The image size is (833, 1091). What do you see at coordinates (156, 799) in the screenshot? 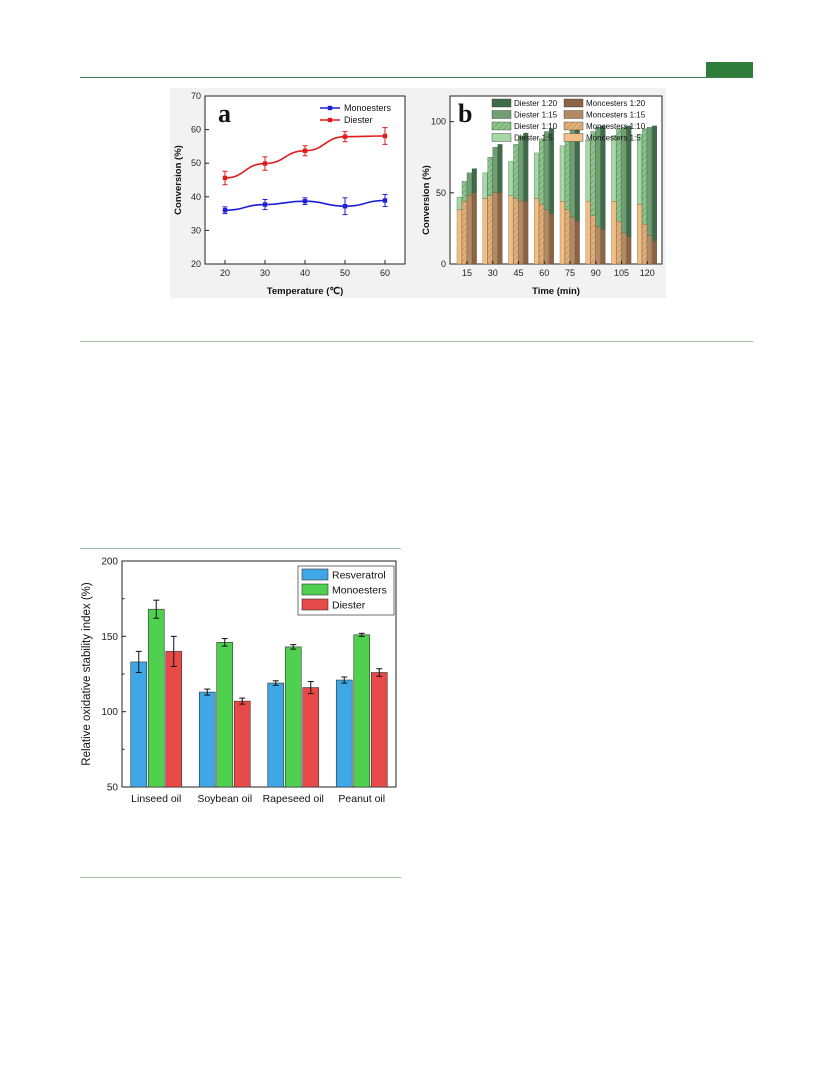
I see `x-tick-label: Linseed oil` at bounding box center [156, 799].